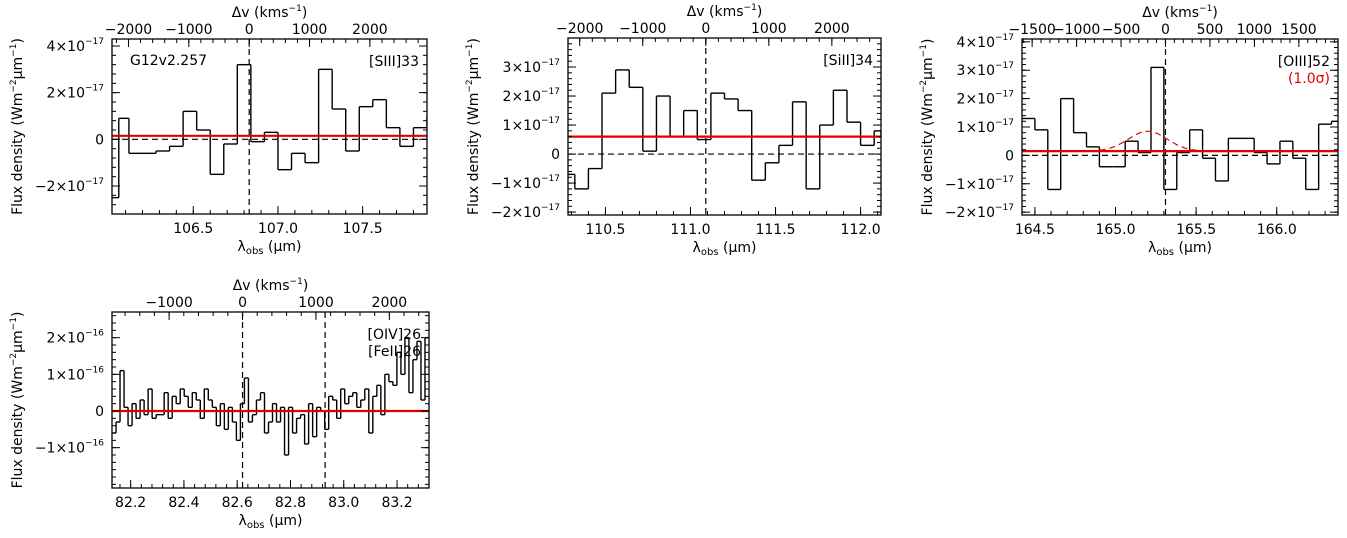 The width and height of the screenshot is (1347, 538). I want to click on x-tick-label: 166.0, so click(1277, 230).